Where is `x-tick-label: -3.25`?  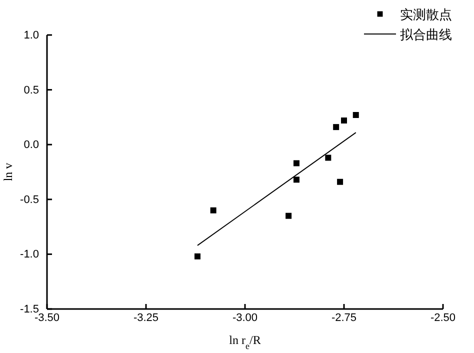 x-tick-label: -3.25 is located at coordinates (146, 318).